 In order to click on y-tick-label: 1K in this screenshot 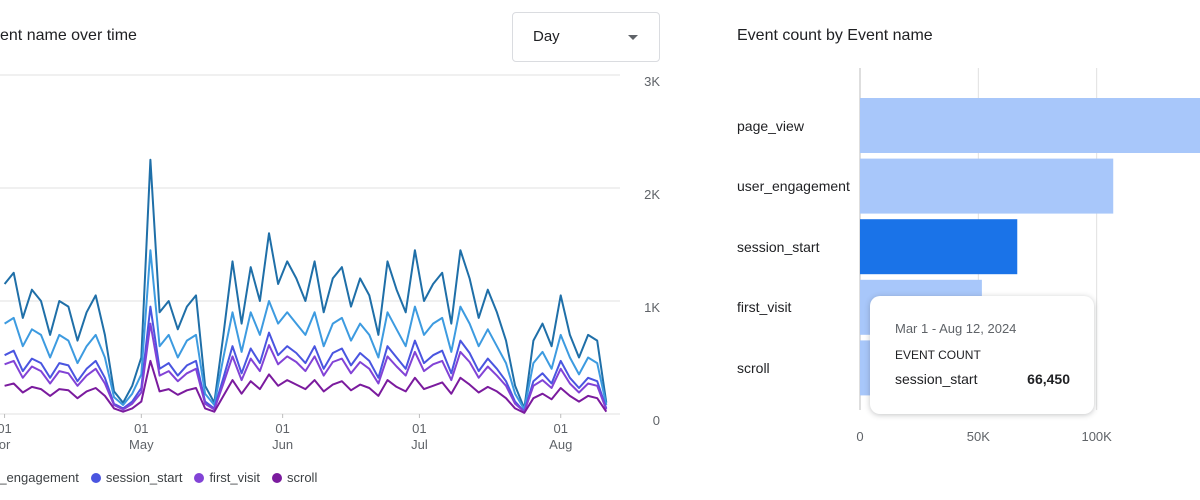, I will do `click(652, 307)`.